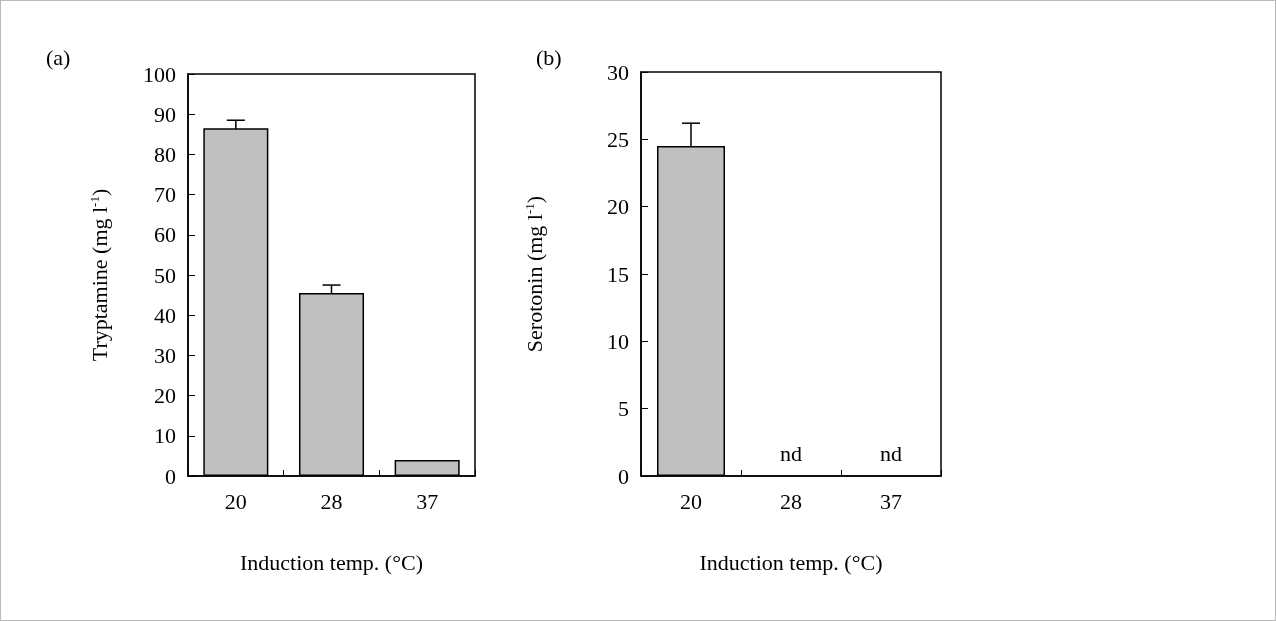 This screenshot has height=621, width=1276. Describe the element at coordinates (165, 315) in the screenshot. I see `y-tick-label: 40` at that location.